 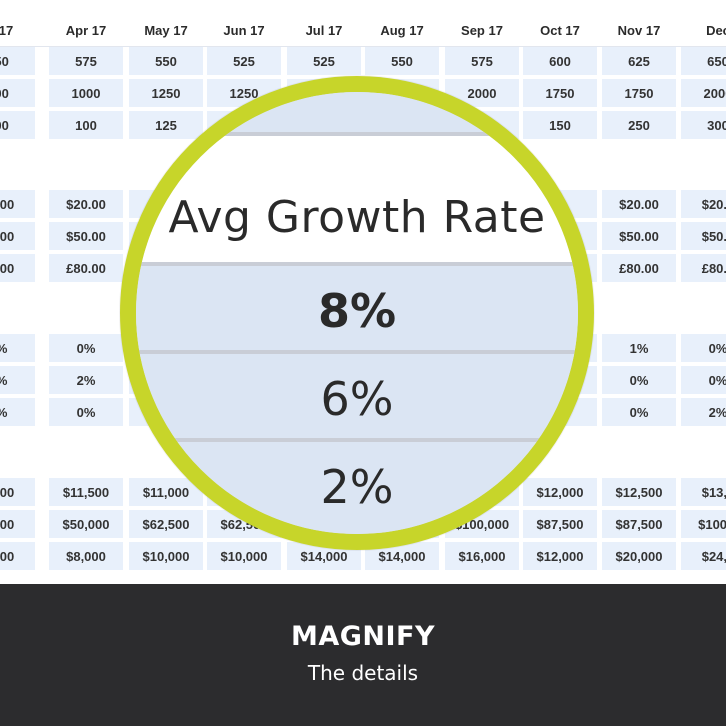 I want to click on table-cell: 30.00, so click(x=17, y=269).